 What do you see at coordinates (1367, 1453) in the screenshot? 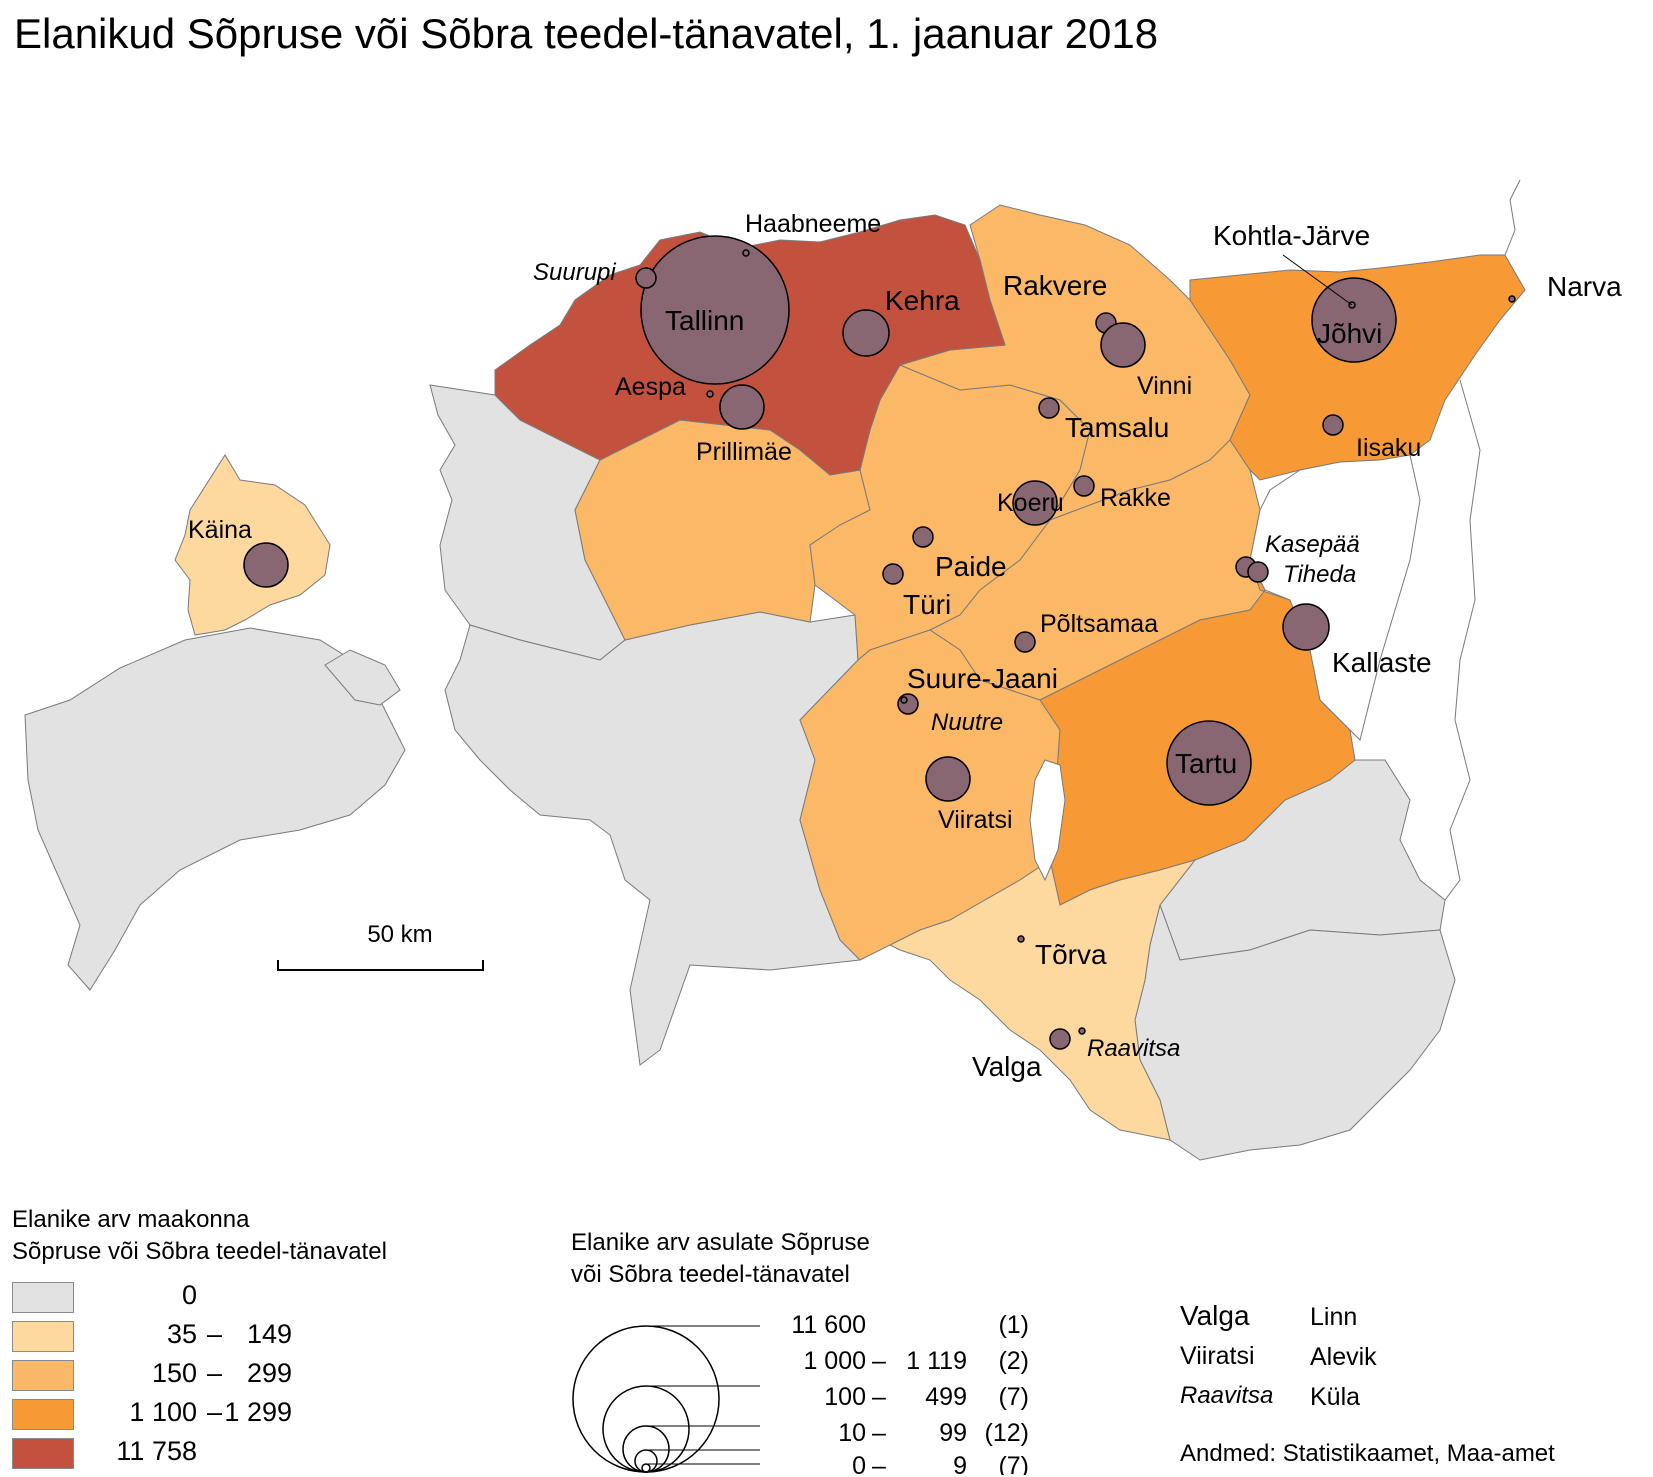
I see `data-source: Andmed: Statistikaamet, Maa-amet` at bounding box center [1367, 1453].